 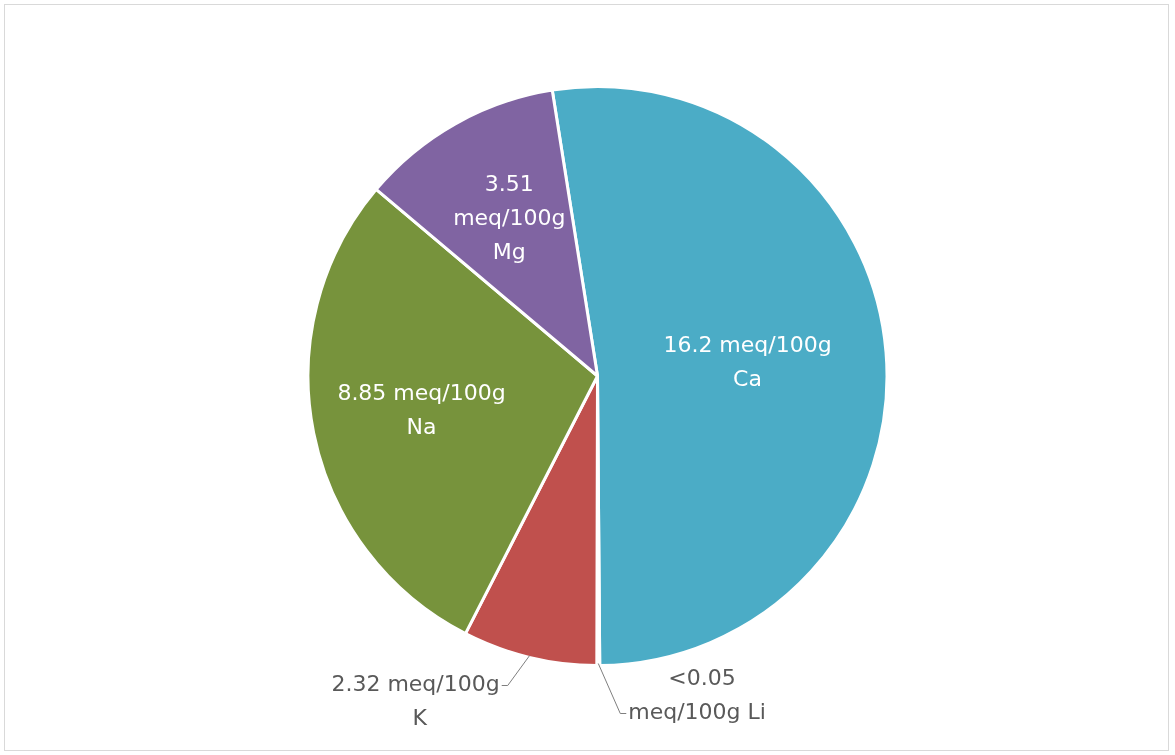 I want to click on slice-label: Ca, so click(x=747, y=379).